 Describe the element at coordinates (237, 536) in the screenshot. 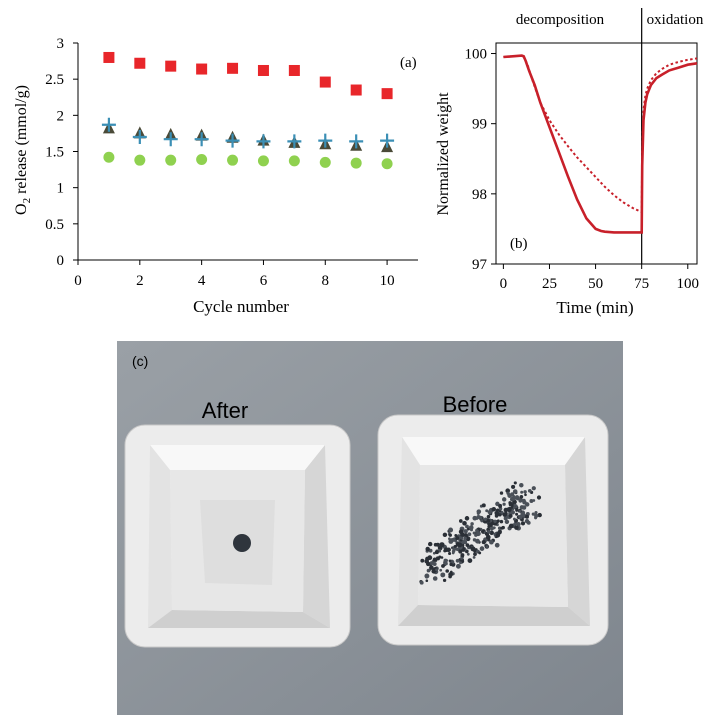

I see `weighing-dish-after` at that location.